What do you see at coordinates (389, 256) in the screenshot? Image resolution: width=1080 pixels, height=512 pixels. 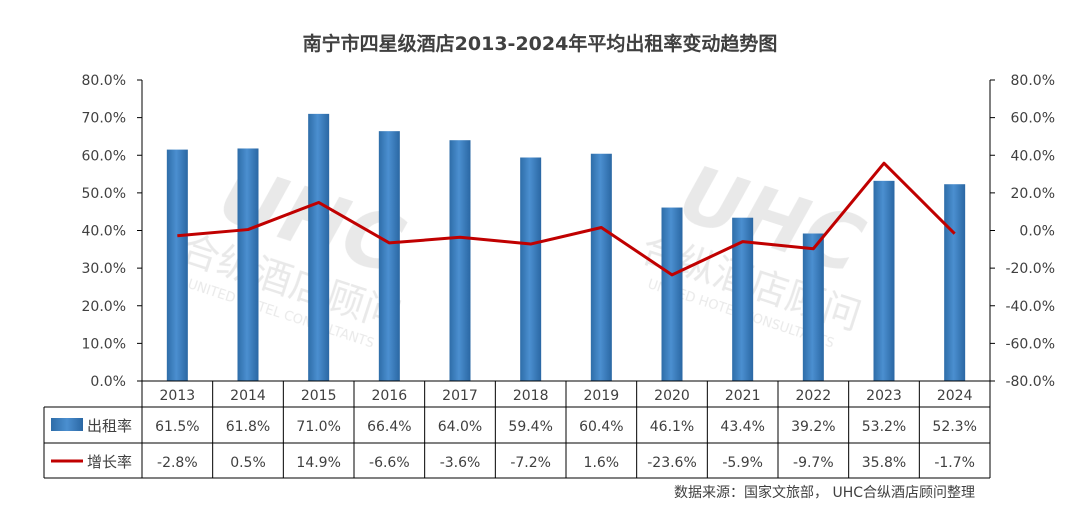 I see `bar-2016` at bounding box center [389, 256].